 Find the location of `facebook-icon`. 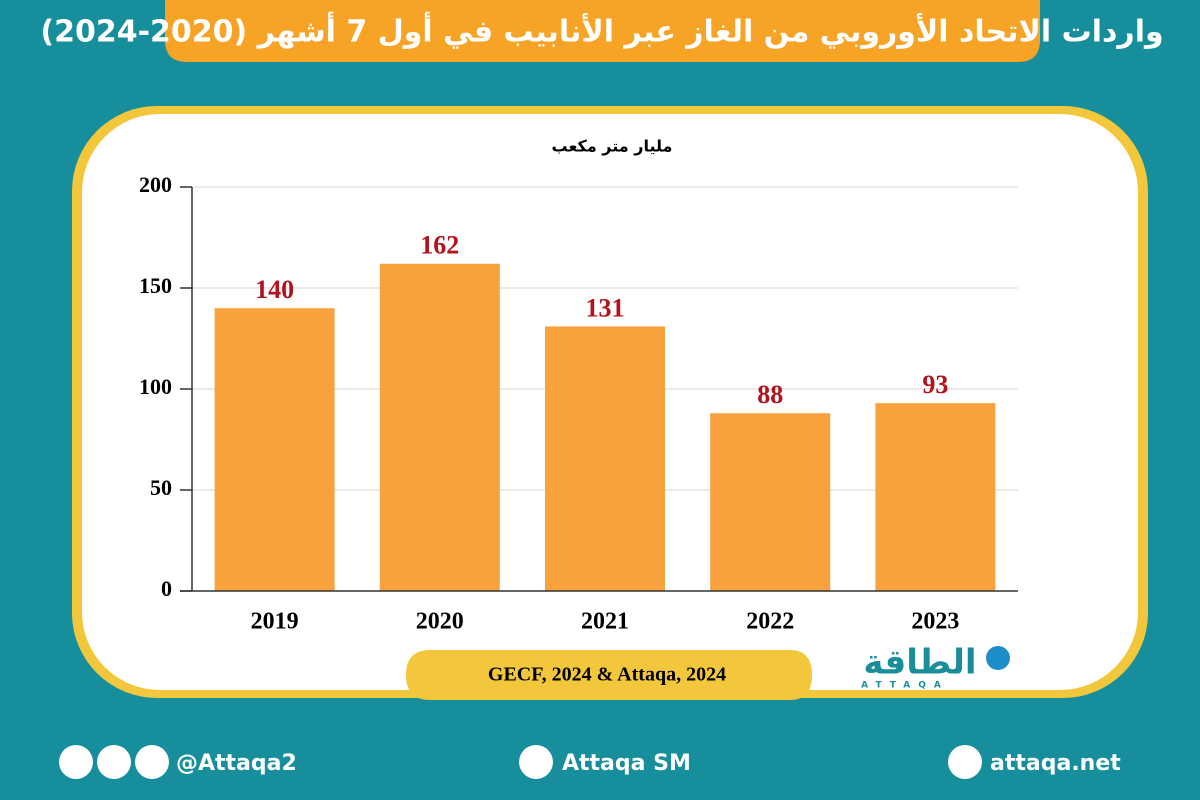

facebook-icon is located at coordinates (152, 762).